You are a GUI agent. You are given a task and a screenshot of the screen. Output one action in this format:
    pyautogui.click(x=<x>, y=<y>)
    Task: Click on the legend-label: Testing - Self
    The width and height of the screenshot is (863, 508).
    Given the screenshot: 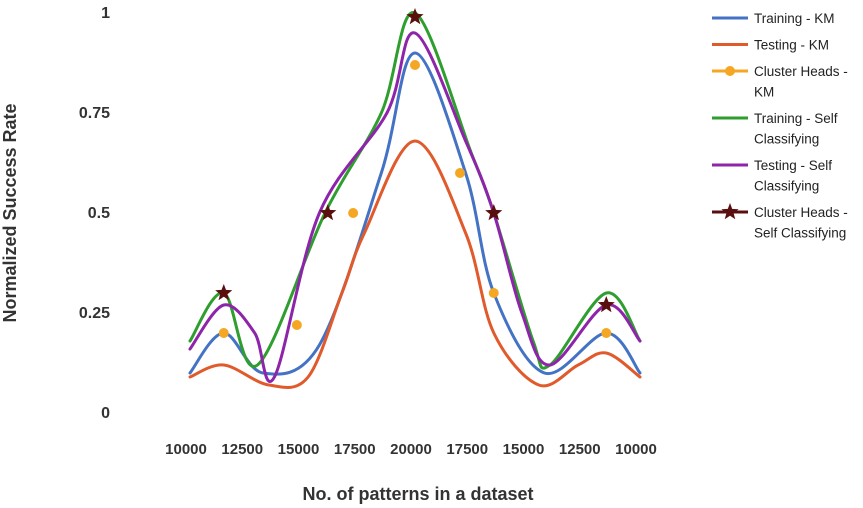 What is the action you would take?
    pyautogui.click(x=793, y=165)
    